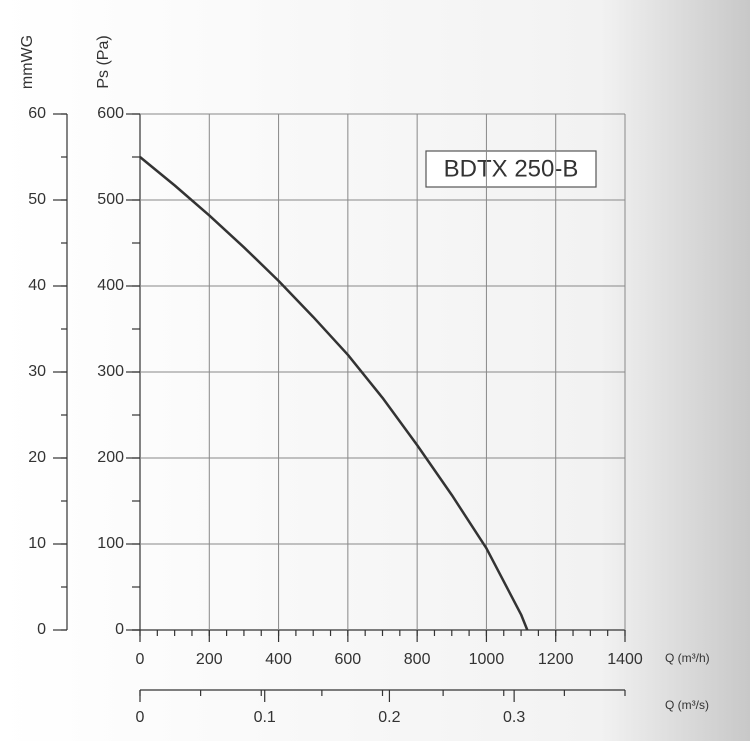 The image size is (750, 741). What do you see at coordinates (37, 371) in the screenshot?
I see `y2-tick-label: 30` at bounding box center [37, 371].